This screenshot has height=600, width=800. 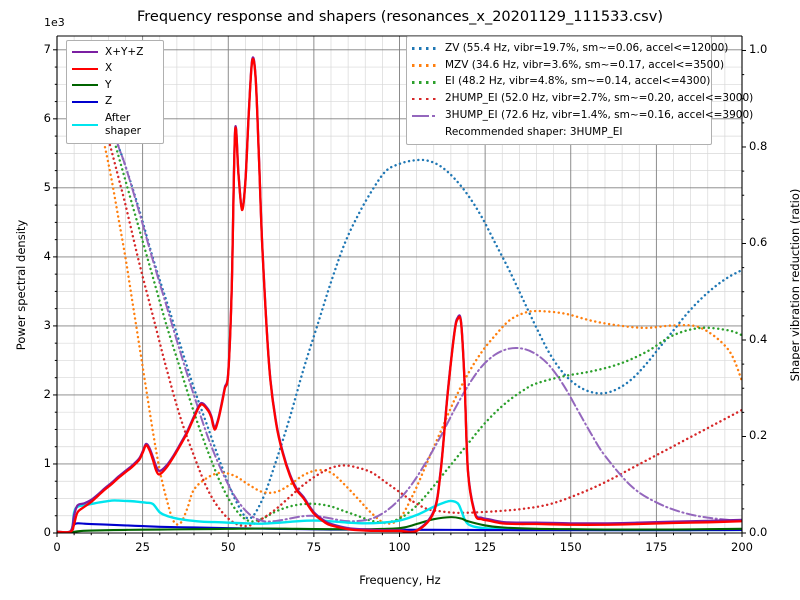 I want to click on legend-label: X, so click(x=109, y=68).